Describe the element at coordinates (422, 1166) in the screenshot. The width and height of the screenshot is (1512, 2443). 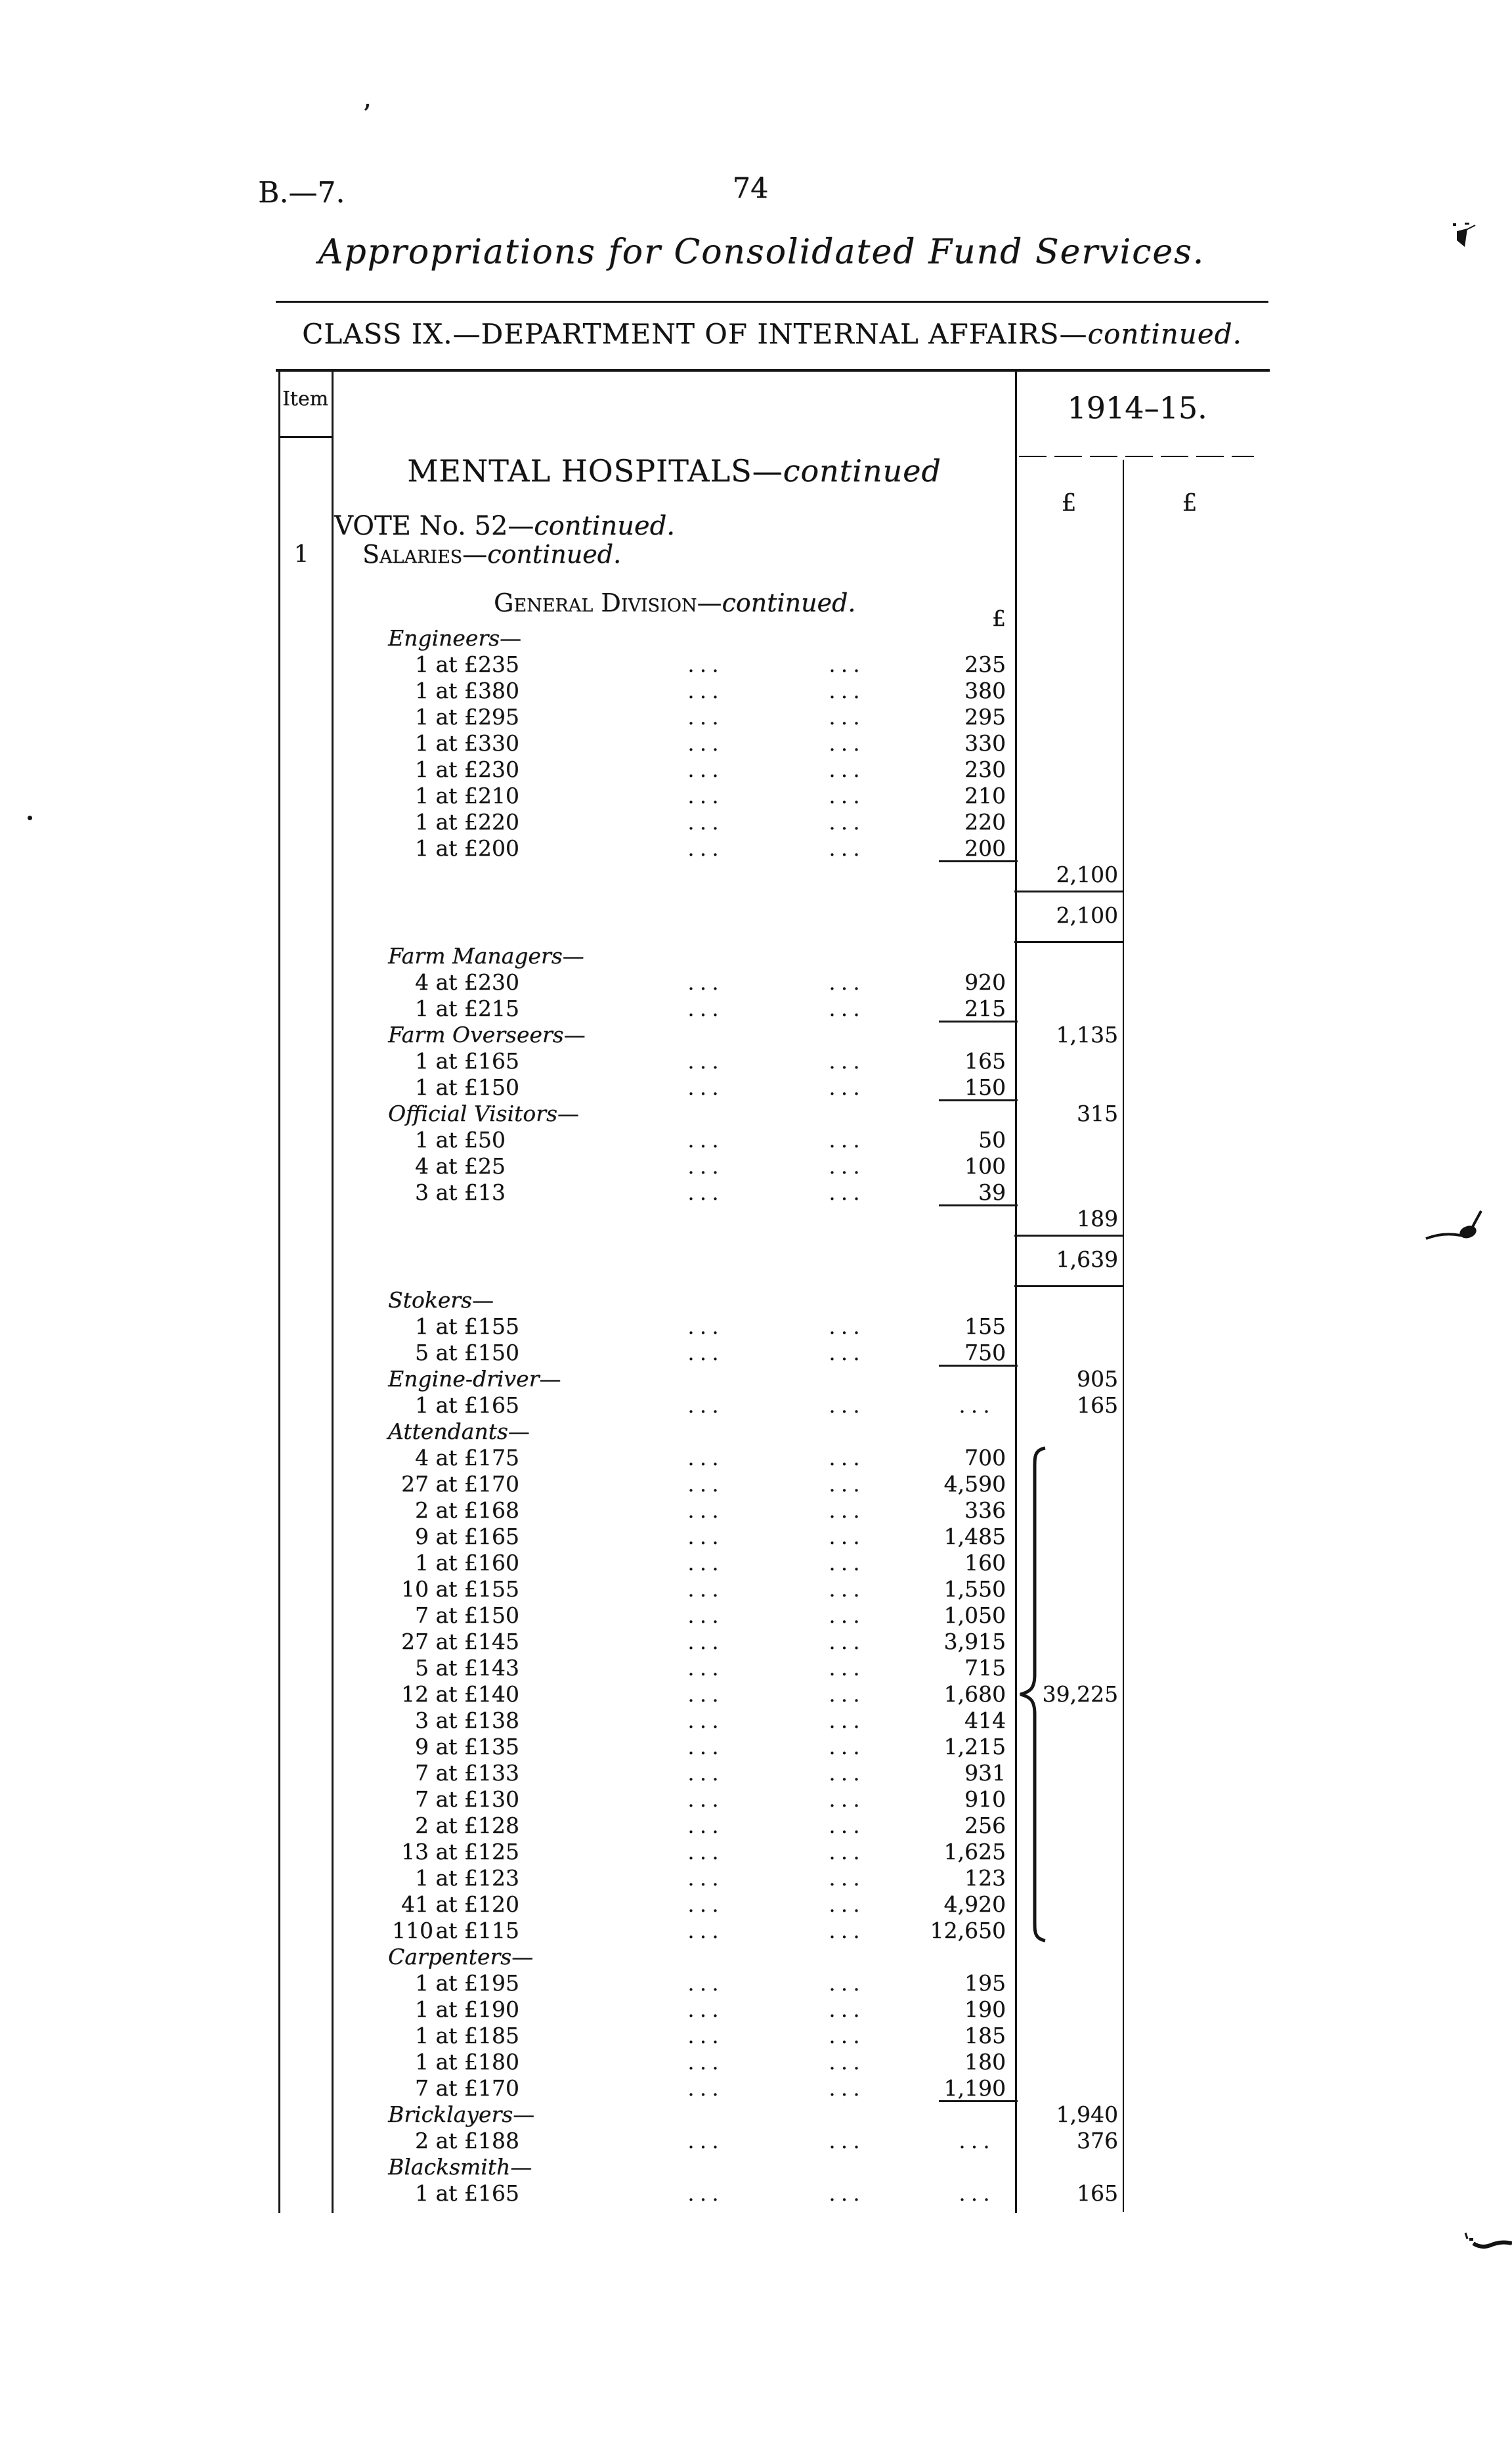
I see `entry-count: 4` at that location.